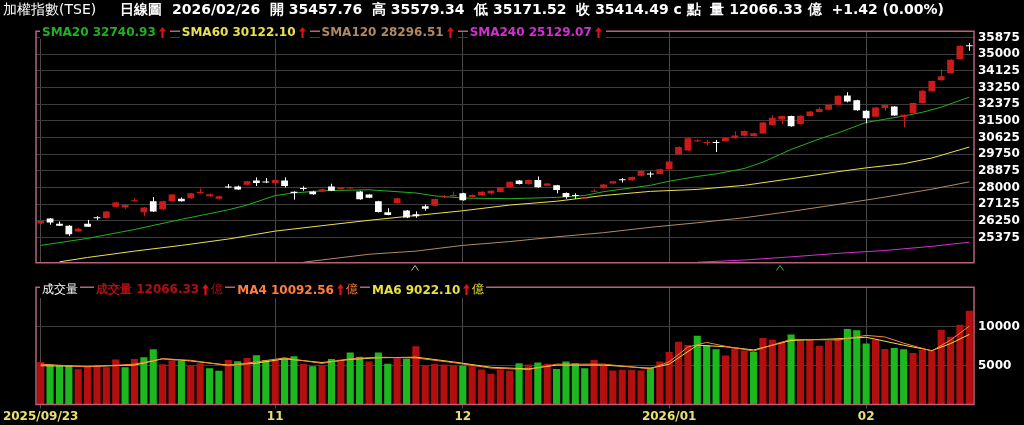  What do you see at coordinates (285, 289) in the screenshot?
I see `text: MA4 10092.56` at bounding box center [285, 289].